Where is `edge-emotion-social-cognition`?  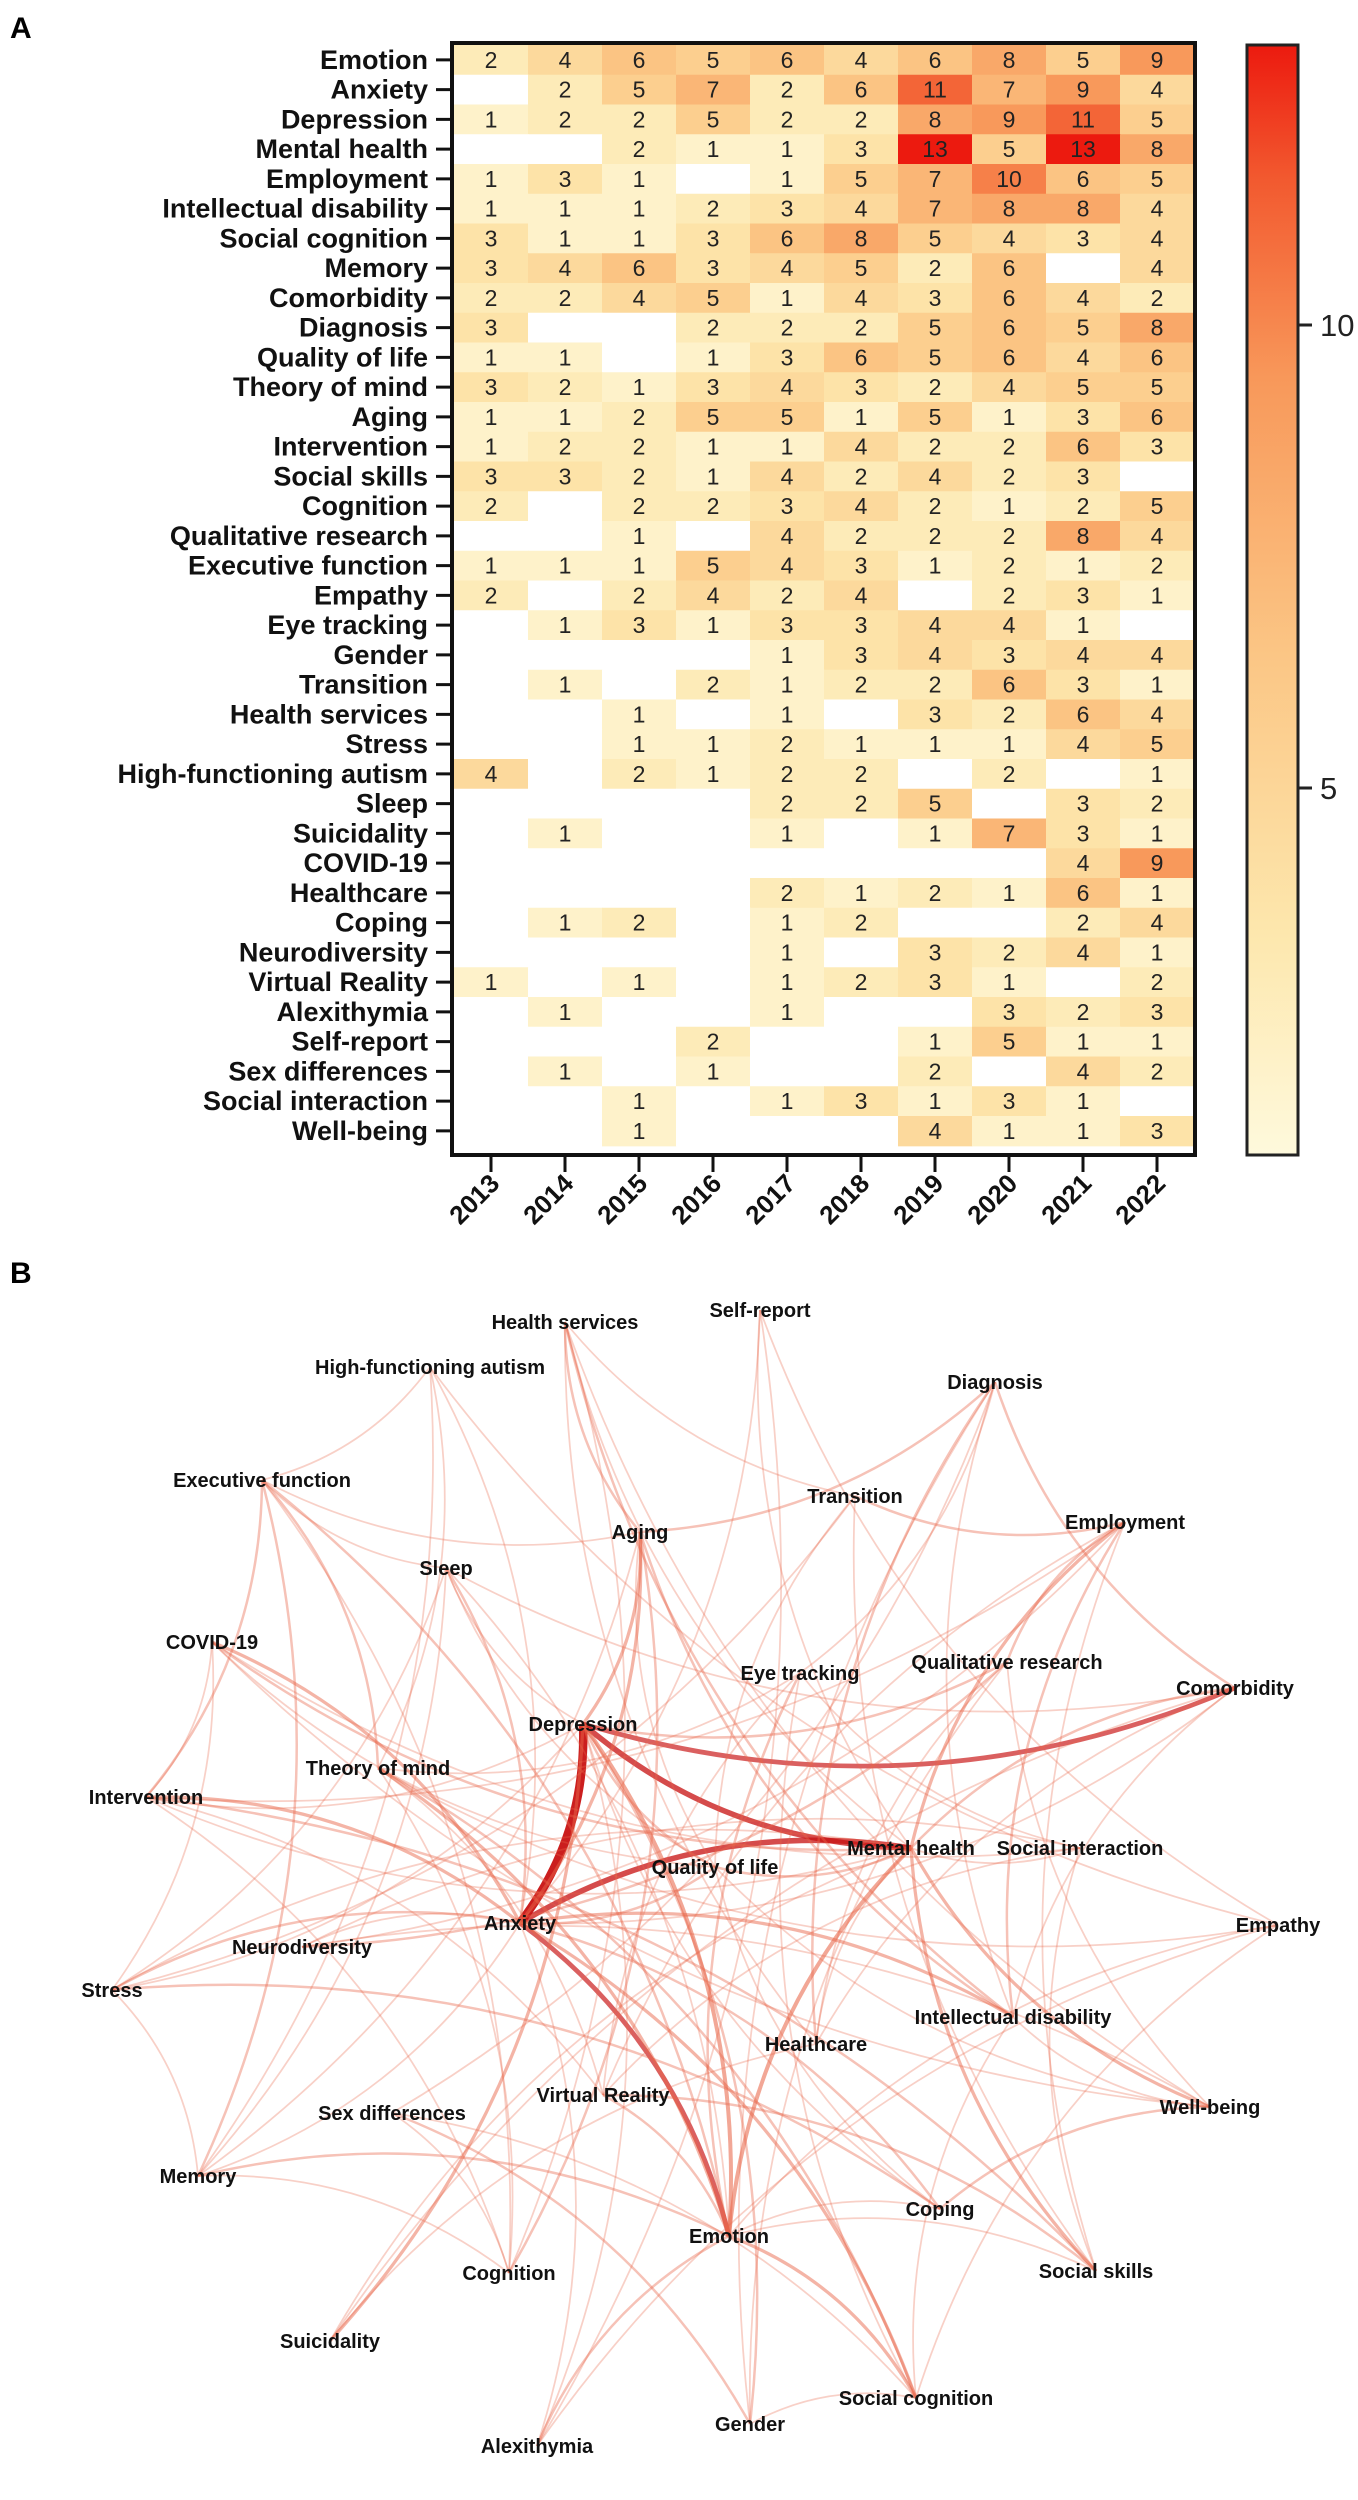 edge-emotion-social-cognition is located at coordinates (823, 2316).